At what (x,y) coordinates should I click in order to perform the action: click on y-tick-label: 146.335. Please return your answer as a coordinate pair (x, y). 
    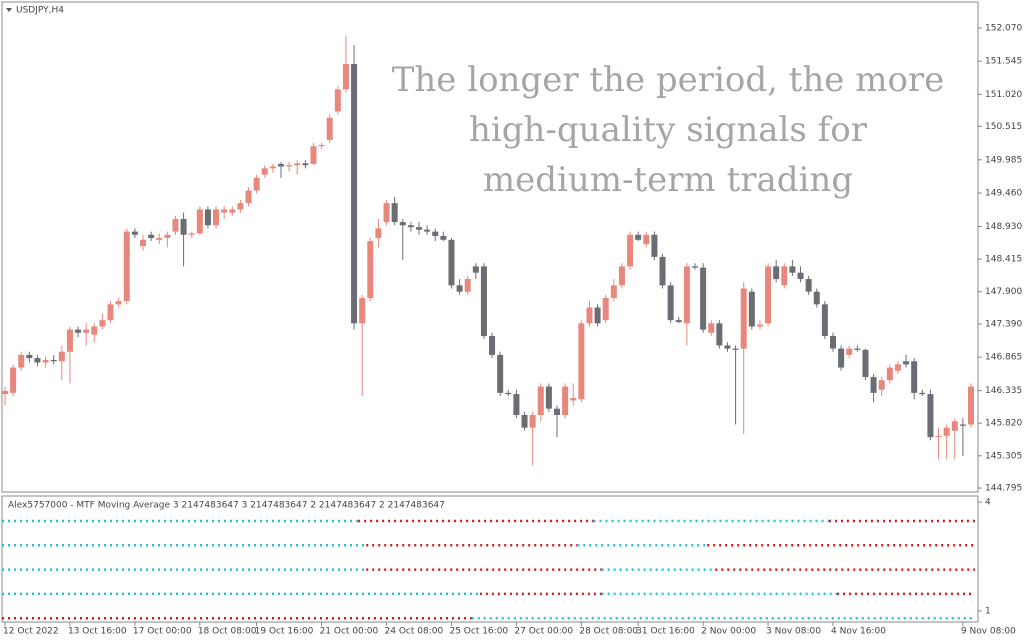
    Looking at the image, I should click on (1003, 391).